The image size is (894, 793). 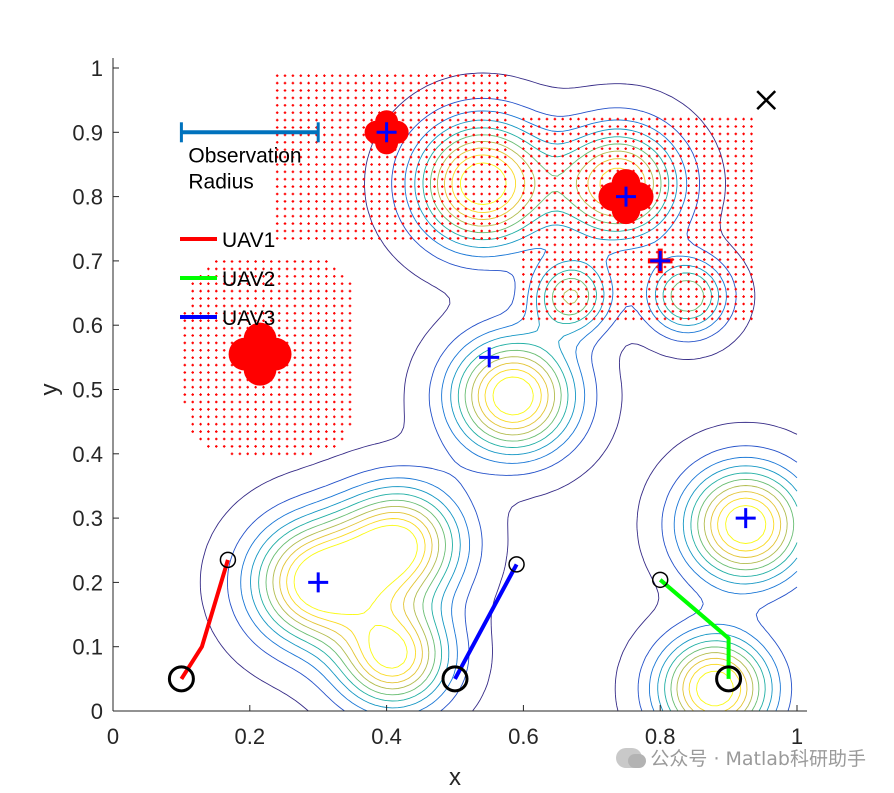 What do you see at coordinates (244, 155) in the screenshot?
I see `observation-radius-label-1: Observation` at bounding box center [244, 155].